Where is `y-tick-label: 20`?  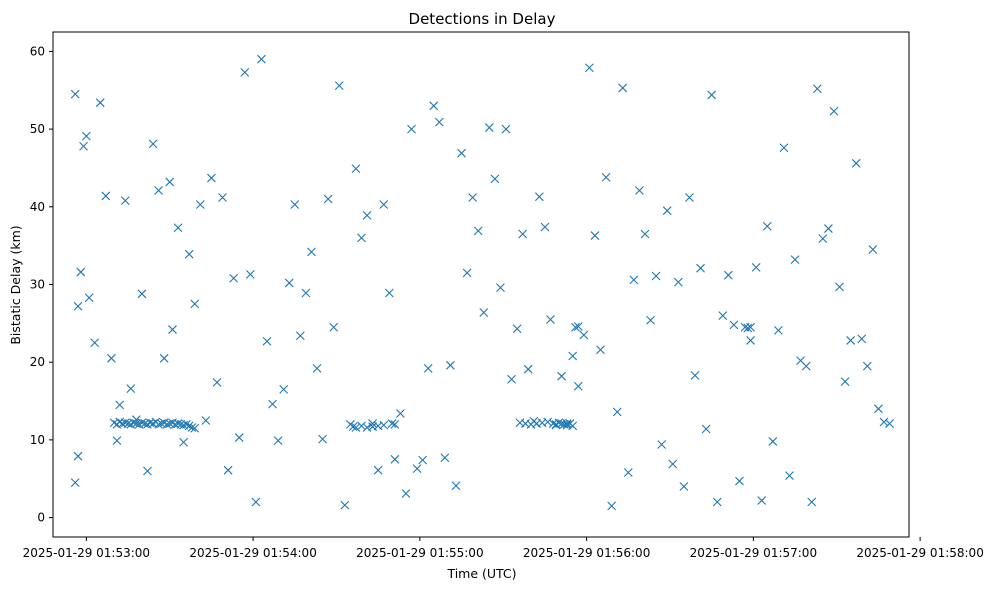 y-tick-label: 20 is located at coordinates (37, 362).